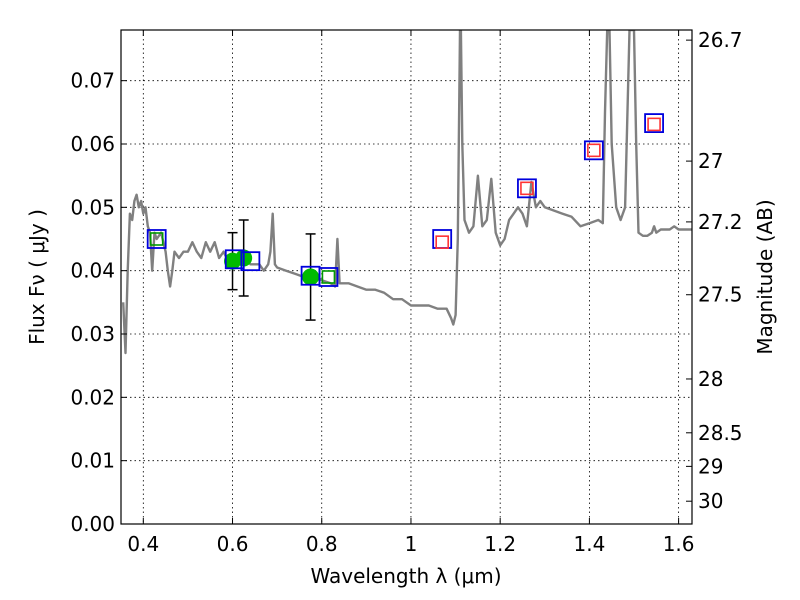 The image size is (800, 600). What do you see at coordinates (710, 501) in the screenshot?
I see `mag-tick-label: 30` at bounding box center [710, 501].